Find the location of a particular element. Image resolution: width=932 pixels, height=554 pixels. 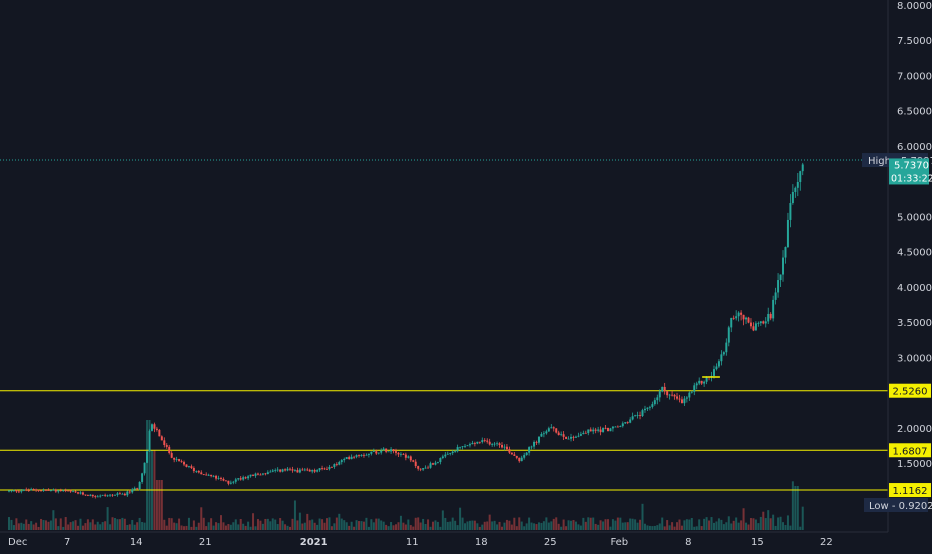

y-tick-label: 6.0000 is located at coordinates (914, 147).